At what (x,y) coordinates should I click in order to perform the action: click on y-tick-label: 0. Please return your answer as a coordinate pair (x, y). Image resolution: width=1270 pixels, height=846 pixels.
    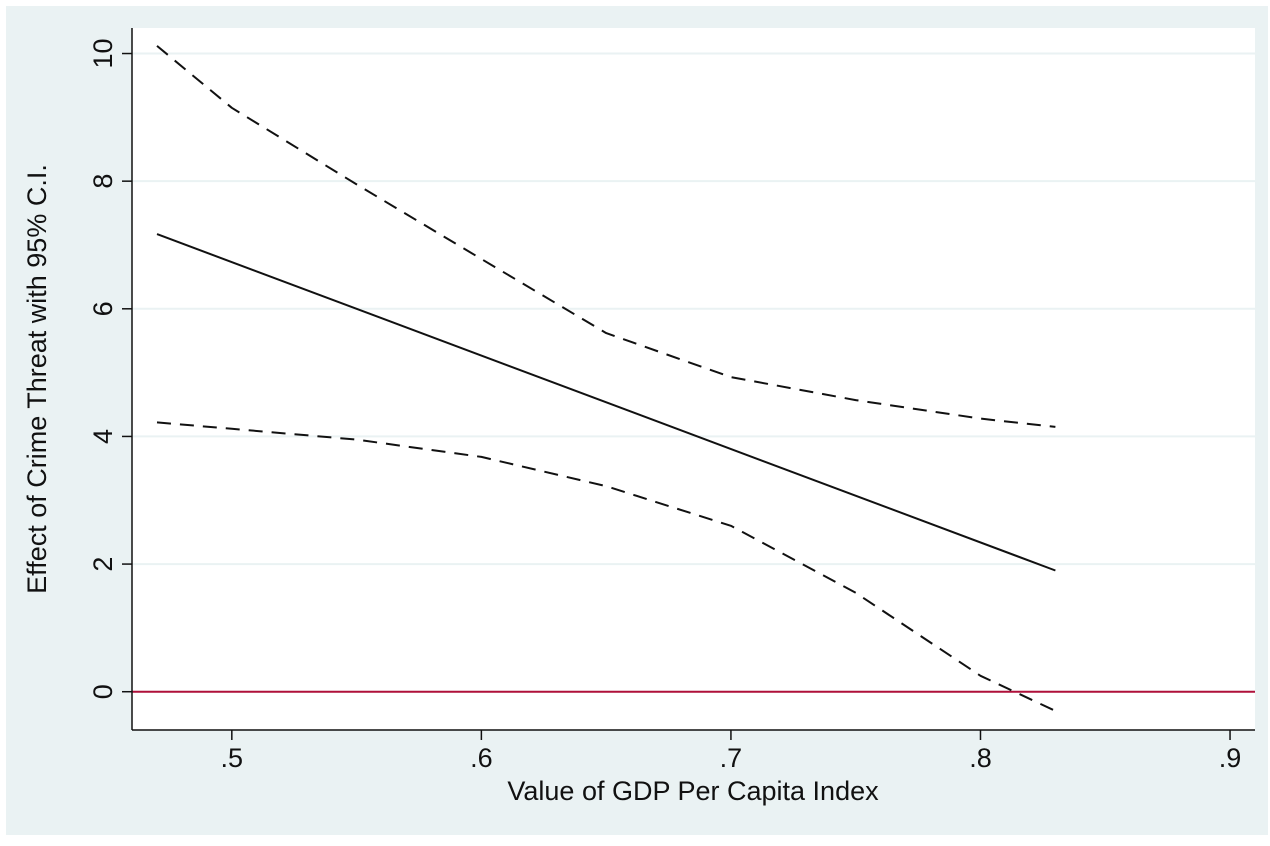
    Looking at the image, I should click on (103, 691).